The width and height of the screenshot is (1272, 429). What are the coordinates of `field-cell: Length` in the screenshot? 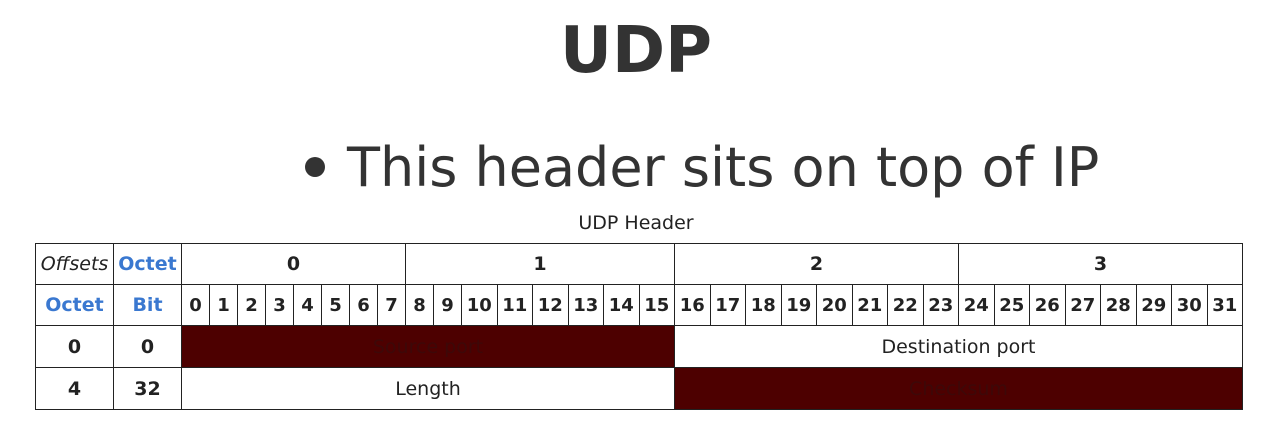 It's located at (428, 388).